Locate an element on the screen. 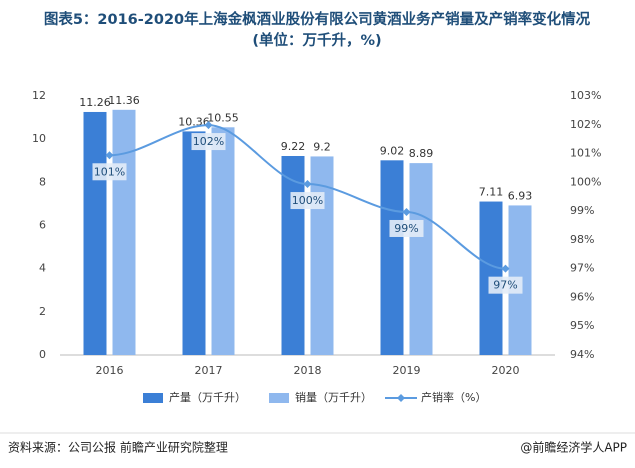 The width and height of the screenshot is (635, 468). y2-tick-label: 102% is located at coordinates (585, 124).